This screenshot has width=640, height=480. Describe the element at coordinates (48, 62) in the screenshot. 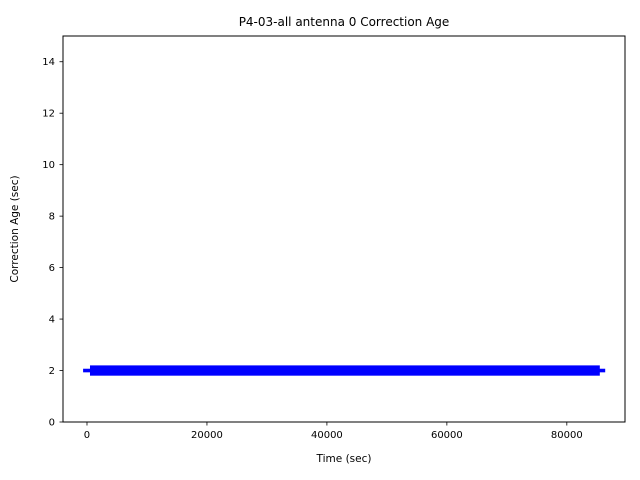

I see `y-tick-label: 14` at that location.